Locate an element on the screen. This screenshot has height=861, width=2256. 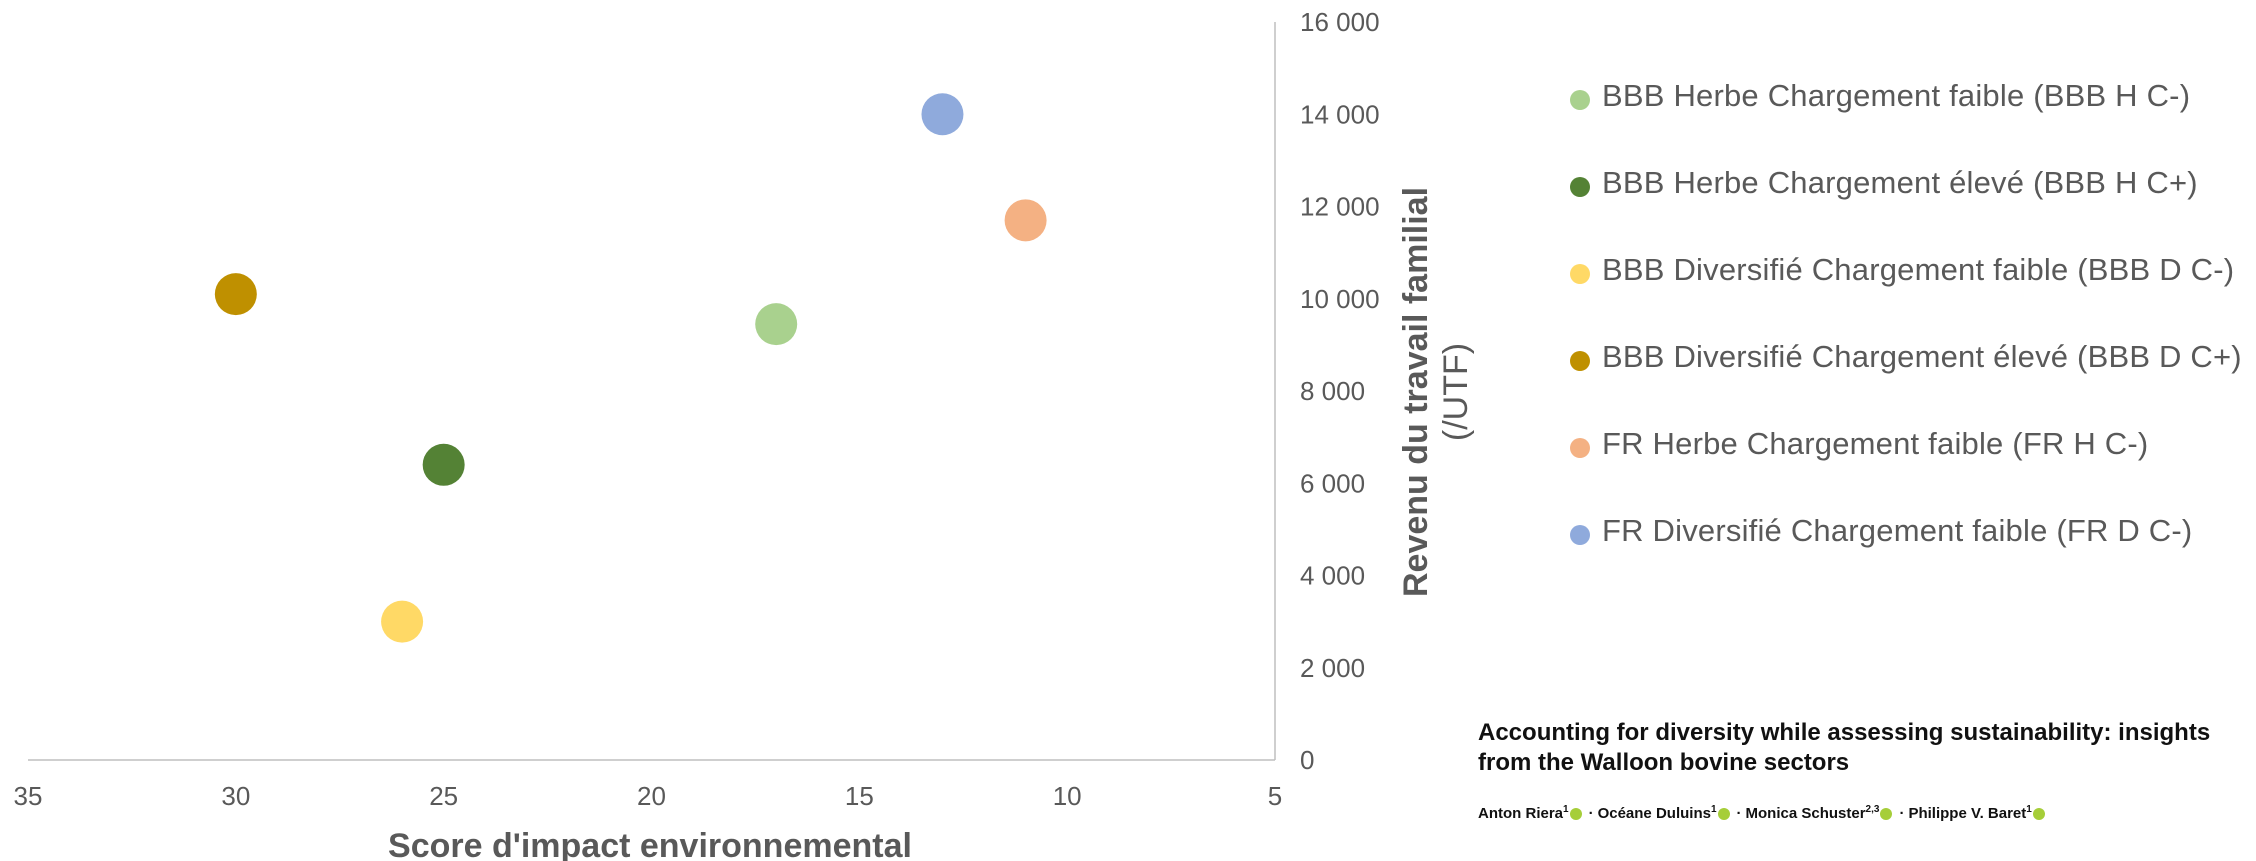
legend-item: BBB Herbe Chargement élevé (BBB H C+) is located at coordinates (1910, 208).